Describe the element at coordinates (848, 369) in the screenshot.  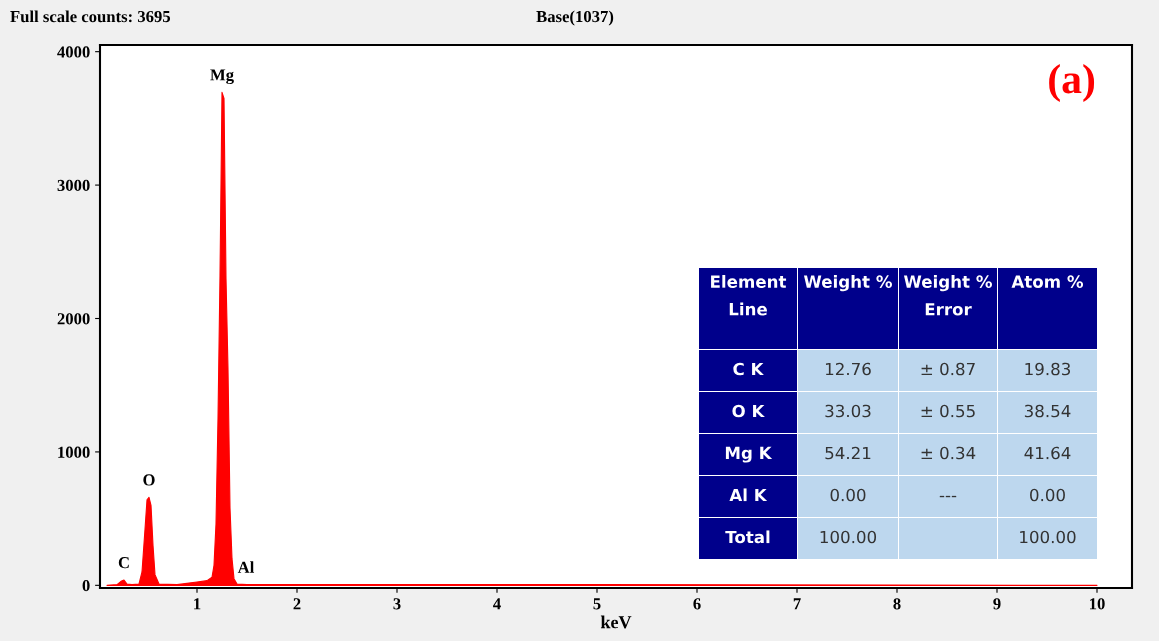
I see `annotation: 12.76` at that location.